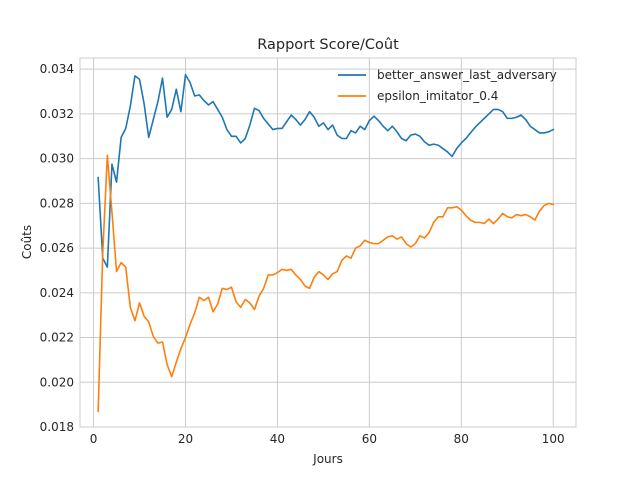 The height and width of the screenshot is (480, 640). What do you see at coordinates (57, 203) in the screenshot?
I see `y-tick-label: 0.028` at bounding box center [57, 203].